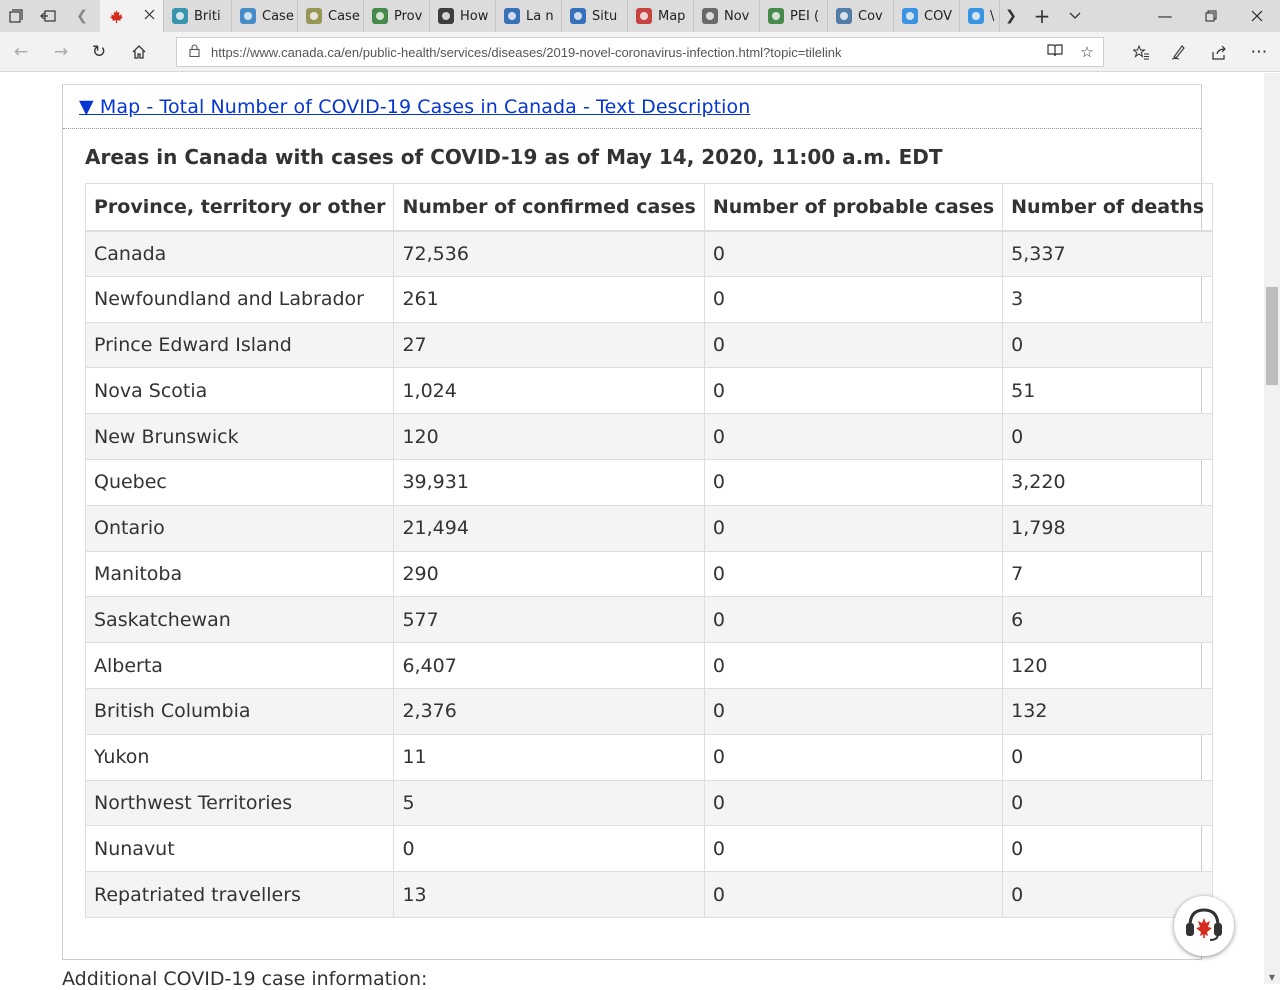 This screenshot has width=1280, height=990. What do you see at coordinates (239, 574) in the screenshot?
I see `cell-province: Manitoba` at bounding box center [239, 574].